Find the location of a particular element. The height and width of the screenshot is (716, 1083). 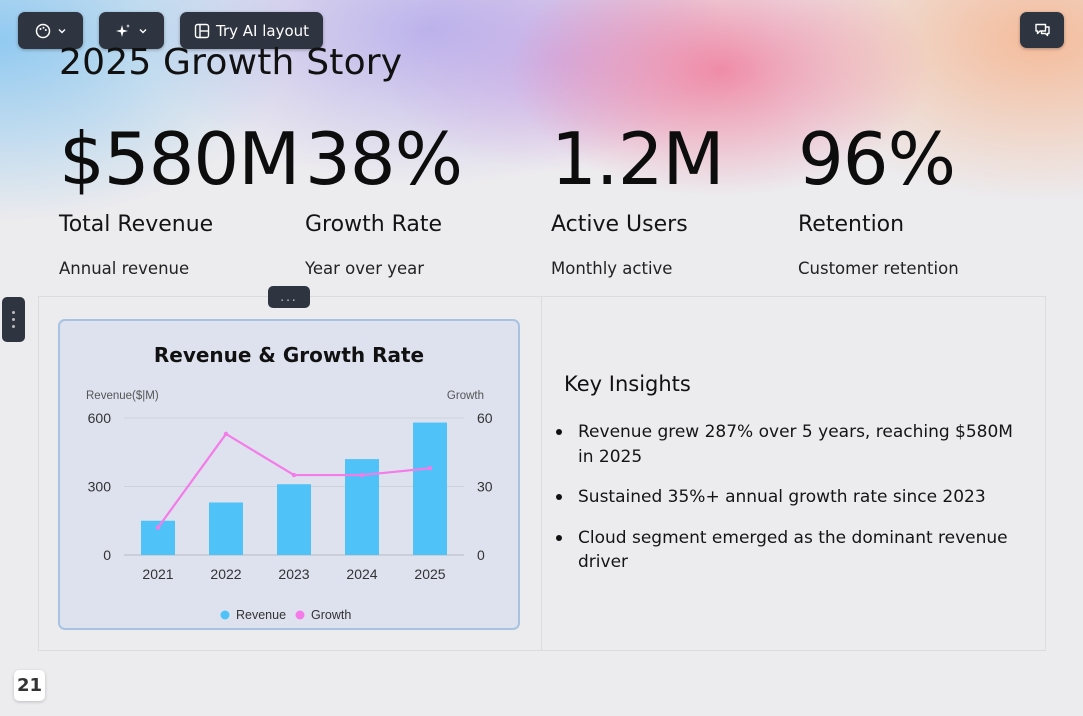

stat-active-users: 1.2M Active Users Monthly active is located at coordinates (671, 198).